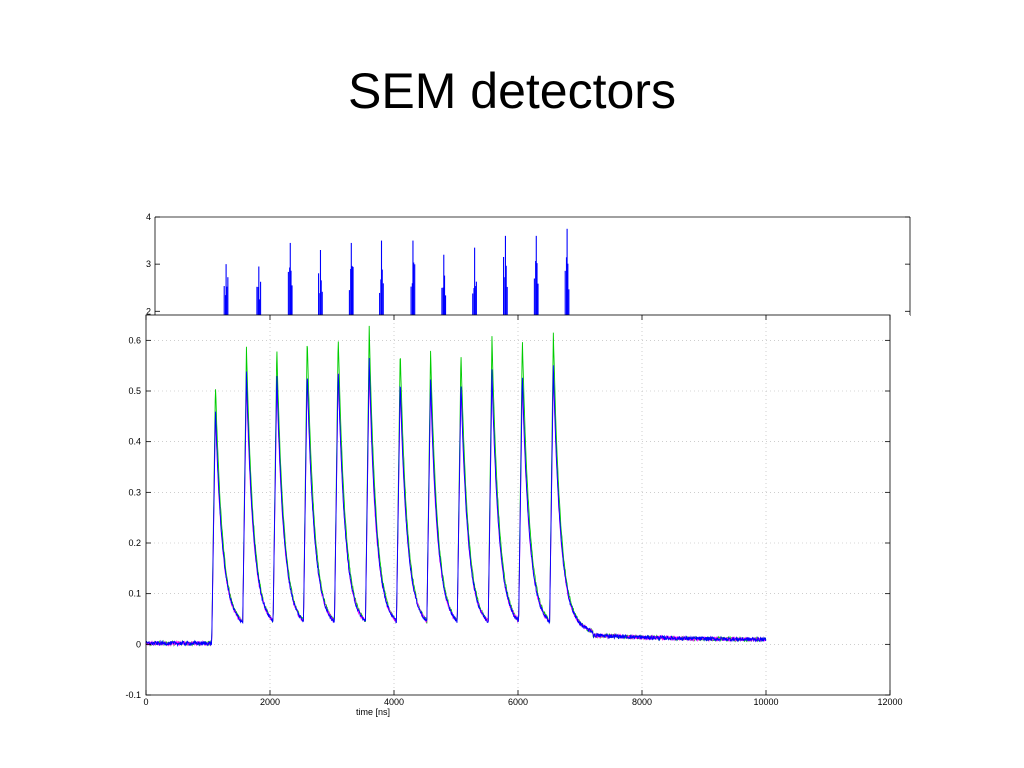 The height and width of the screenshot is (768, 1024). Describe the element at coordinates (138, 644) in the screenshot. I see `y-tick-label: 0` at that location.